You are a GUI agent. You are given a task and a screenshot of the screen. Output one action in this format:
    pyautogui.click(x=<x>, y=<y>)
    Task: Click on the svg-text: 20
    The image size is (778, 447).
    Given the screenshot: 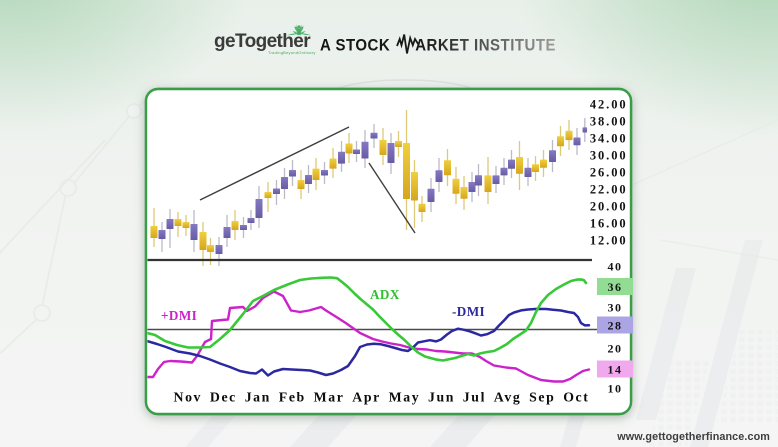 What is the action you would take?
    pyautogui.click(x=615, y=349)
    